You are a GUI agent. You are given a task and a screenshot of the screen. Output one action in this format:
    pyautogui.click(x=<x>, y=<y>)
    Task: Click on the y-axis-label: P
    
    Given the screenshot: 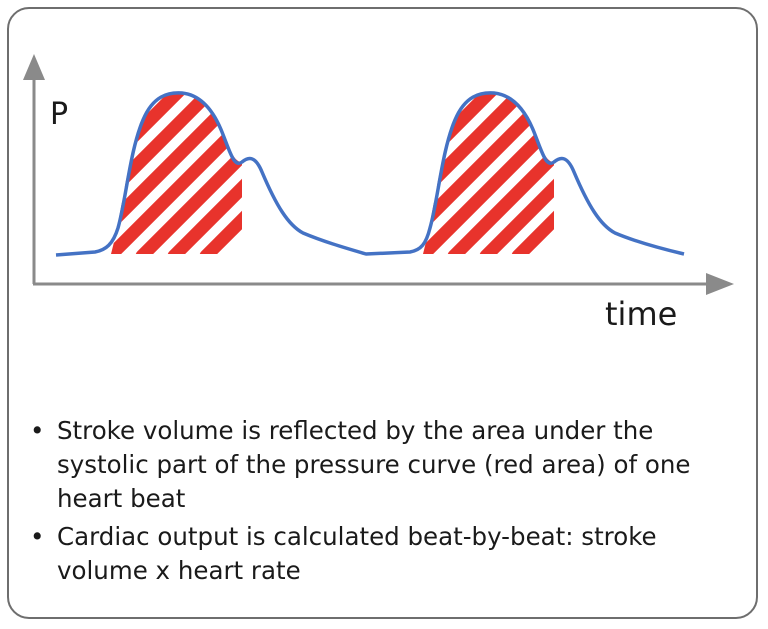 What is the action you would take?
    pyautogui.click(x=59, y=114)
    